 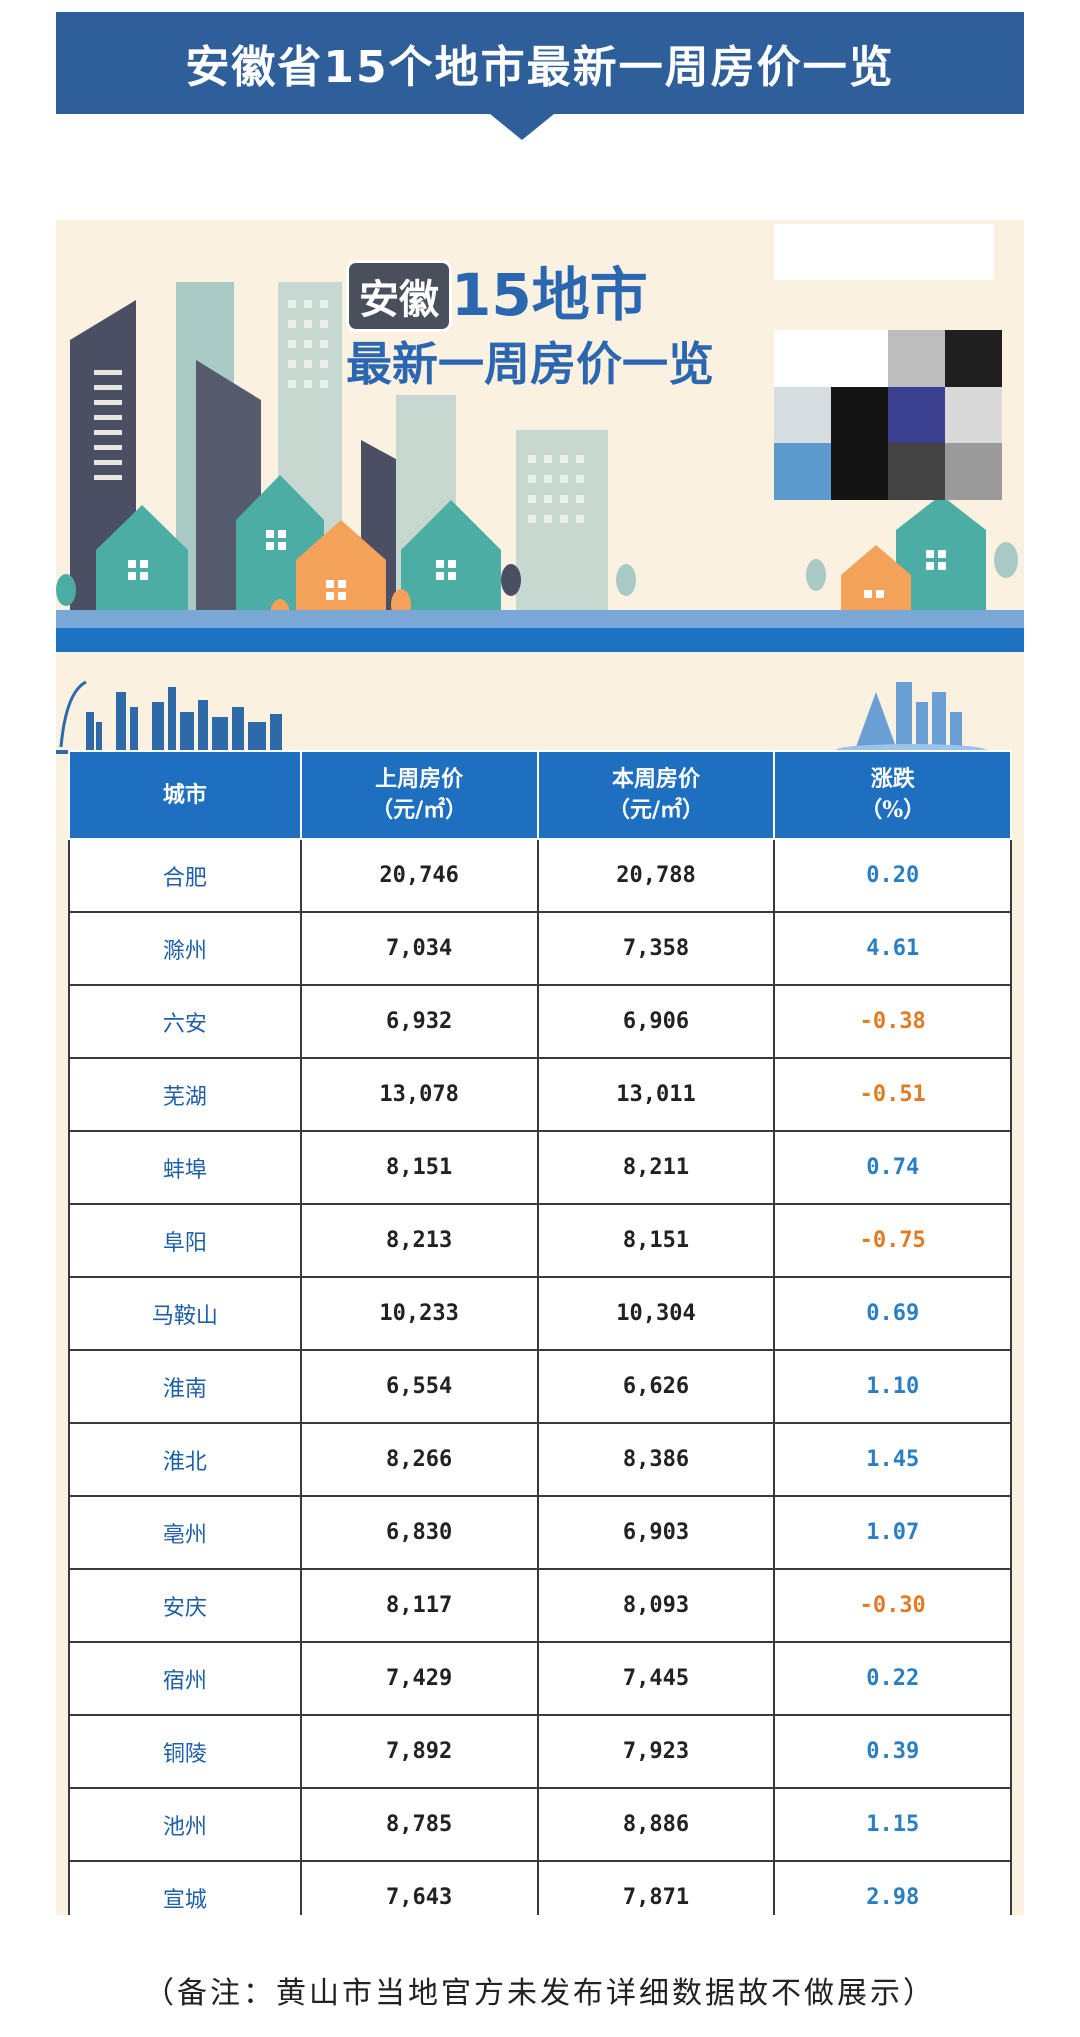 What do you see at coordinates (892, 1313) in the screenshot?
I see `cell-change-percent: 0.69` at bounding box center [892, 1313].